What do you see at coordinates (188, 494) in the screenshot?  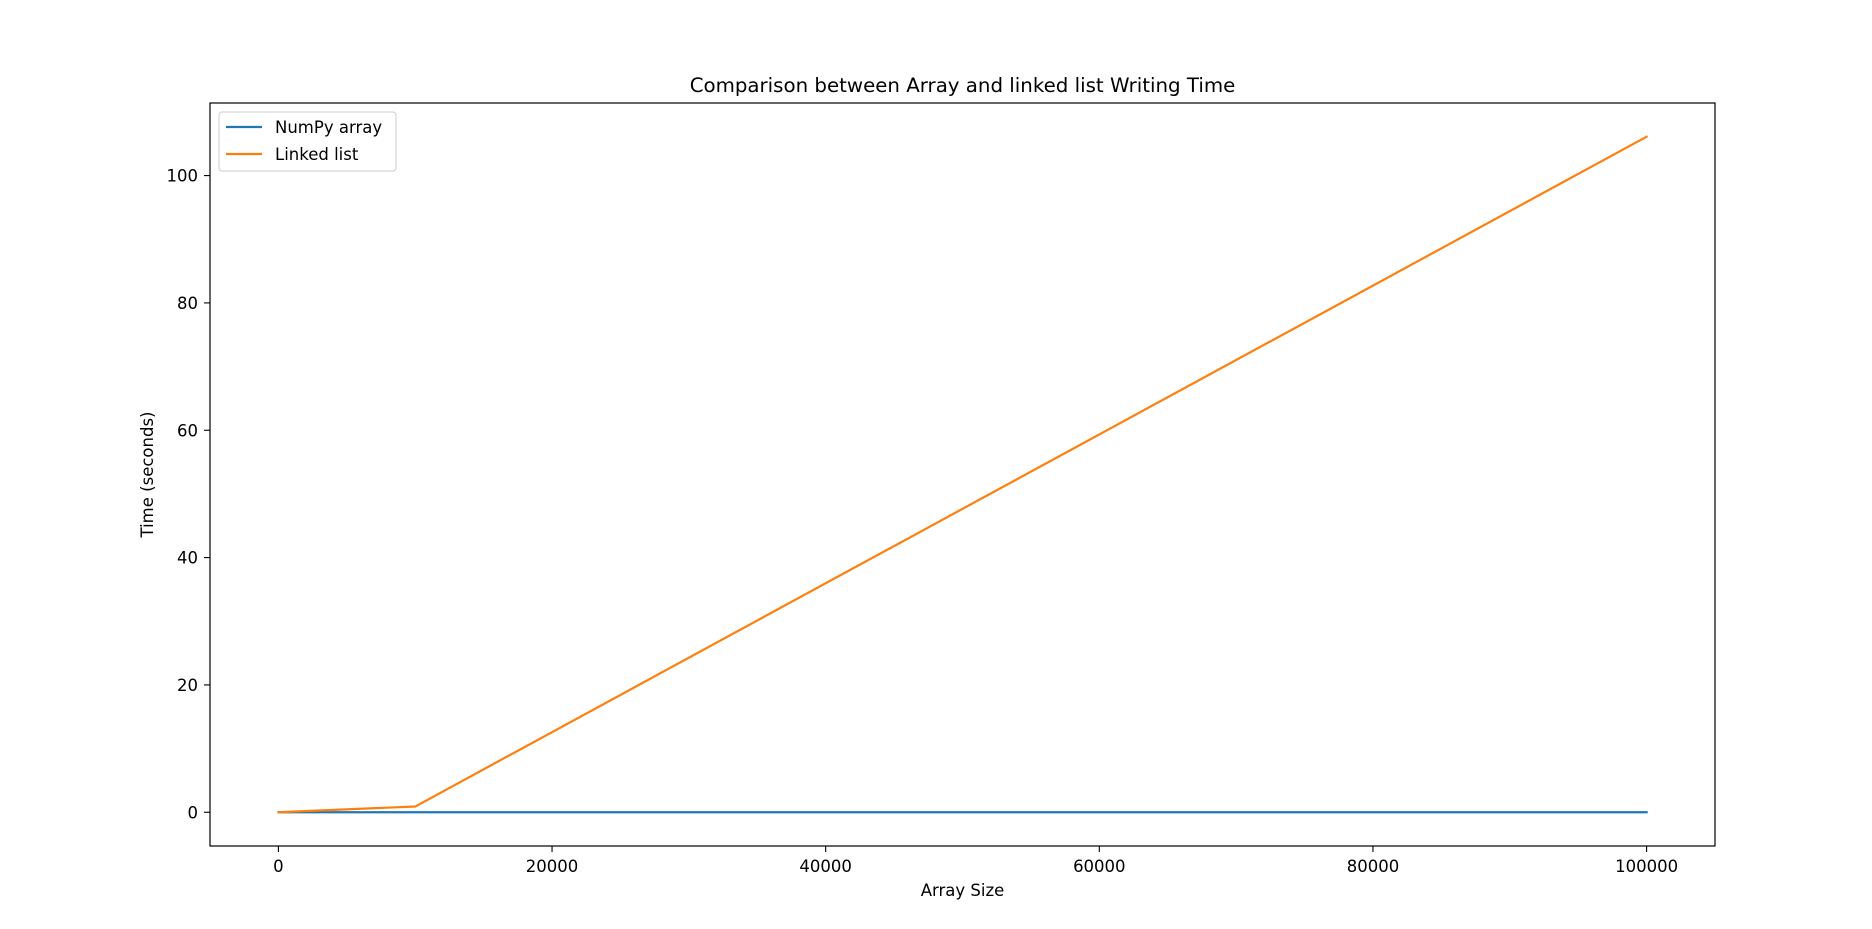 I see `y-axis-ticks: 0 20 40 60 80 100` at bounding box center [188, 494].